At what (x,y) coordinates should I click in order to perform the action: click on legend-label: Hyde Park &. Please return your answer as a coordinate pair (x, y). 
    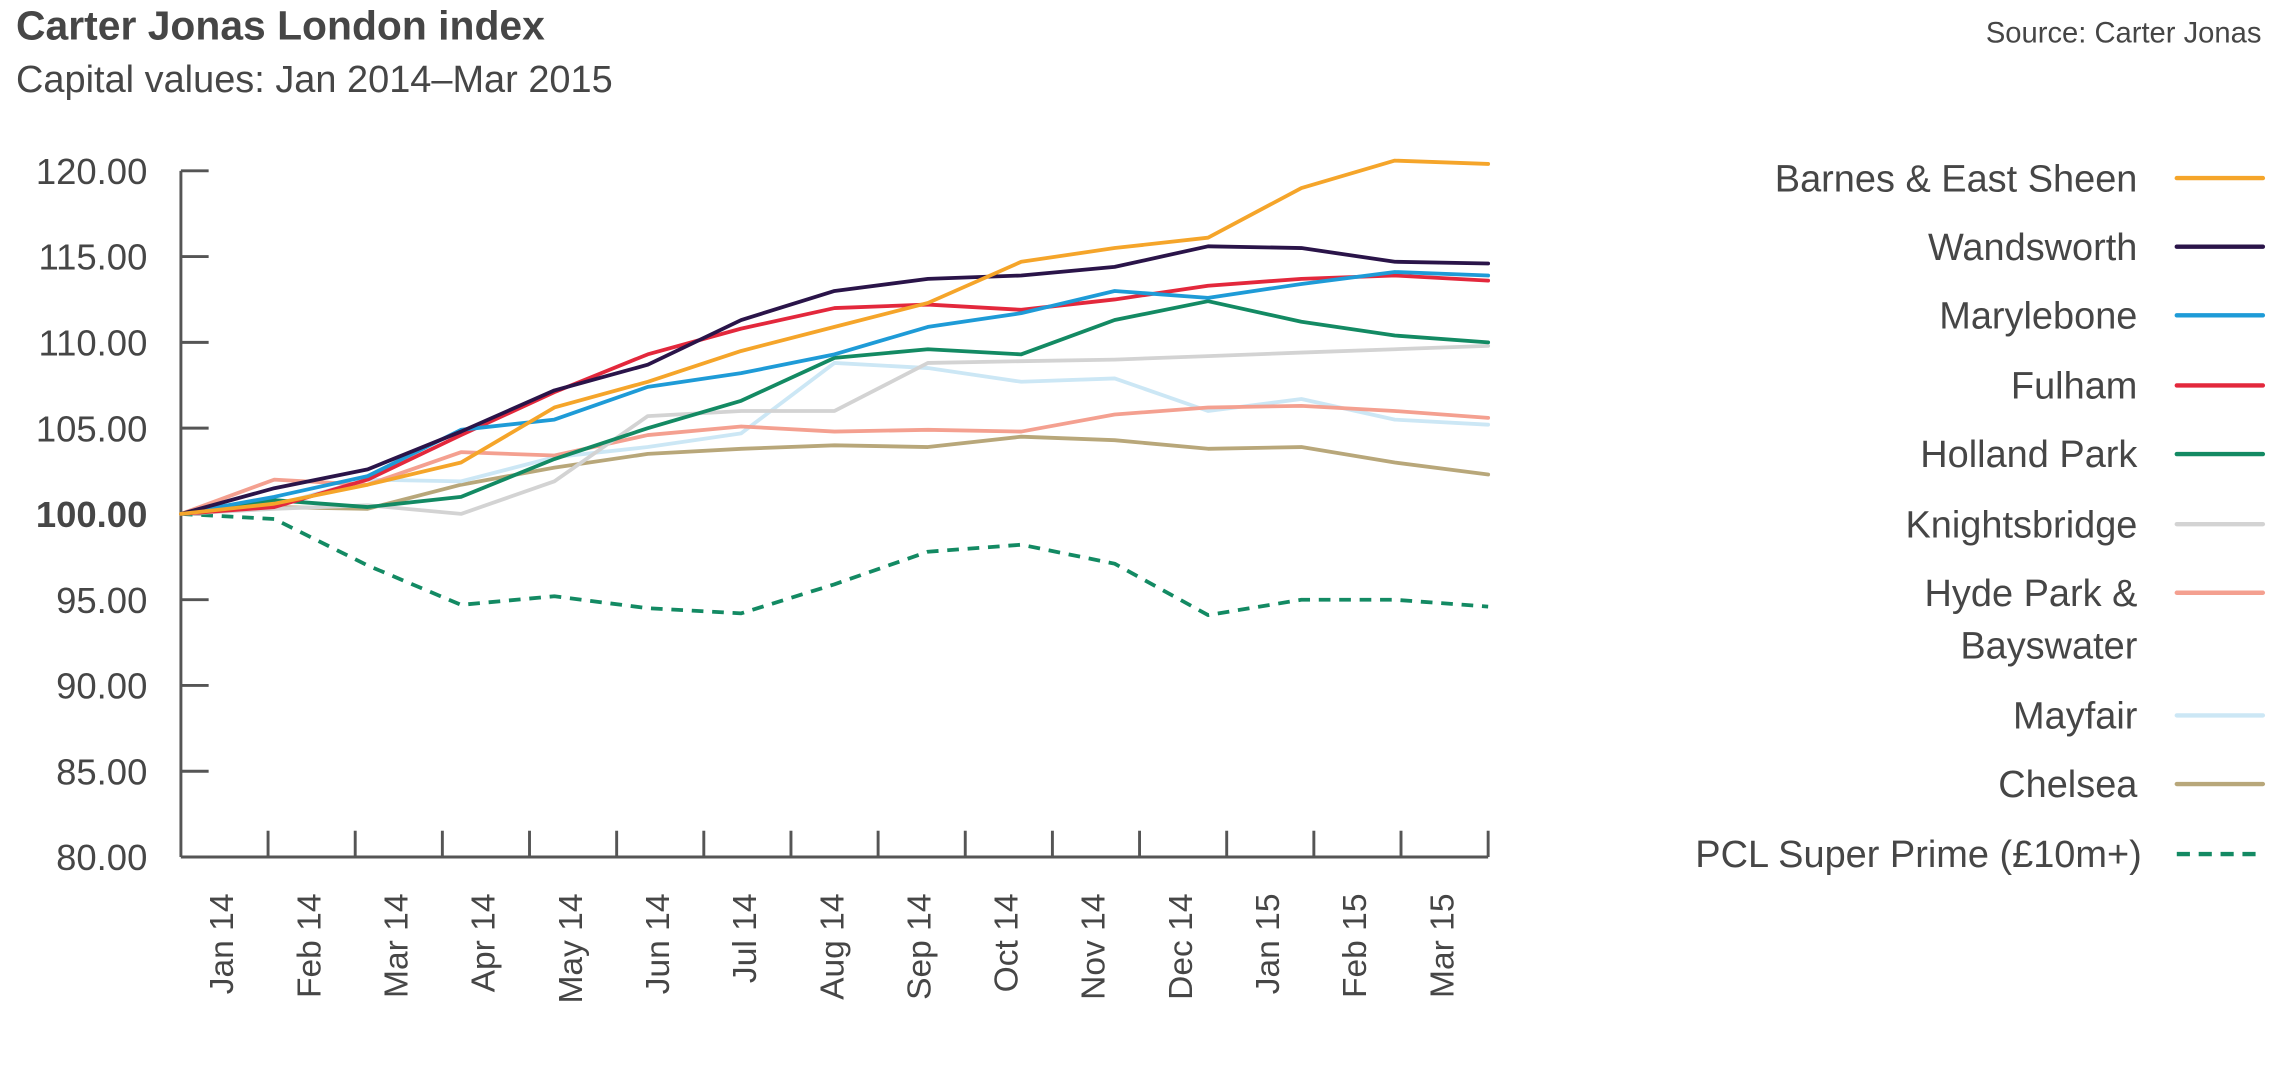
    Looking at the image, I should click on (2031, 594).